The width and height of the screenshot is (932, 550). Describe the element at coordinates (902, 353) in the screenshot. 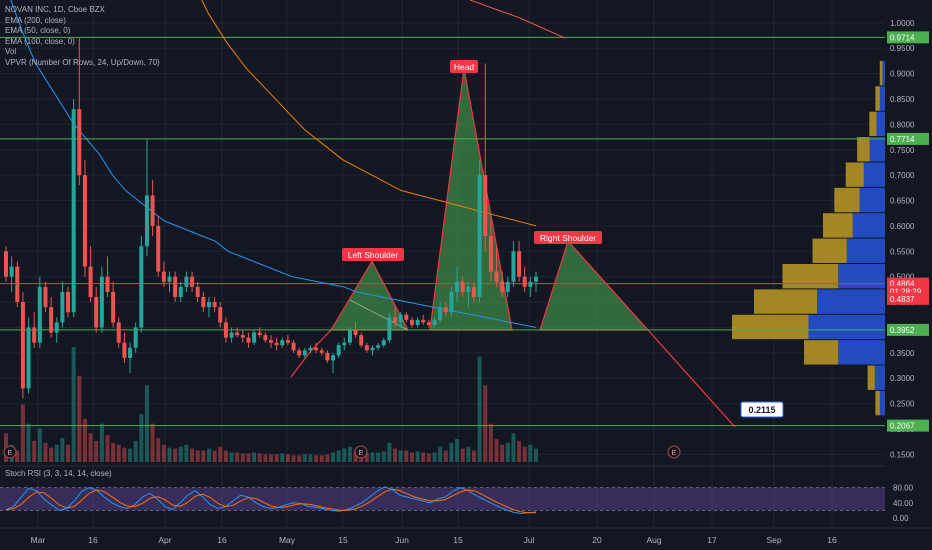

I see `price-tick-label: 0.3500` at that location.